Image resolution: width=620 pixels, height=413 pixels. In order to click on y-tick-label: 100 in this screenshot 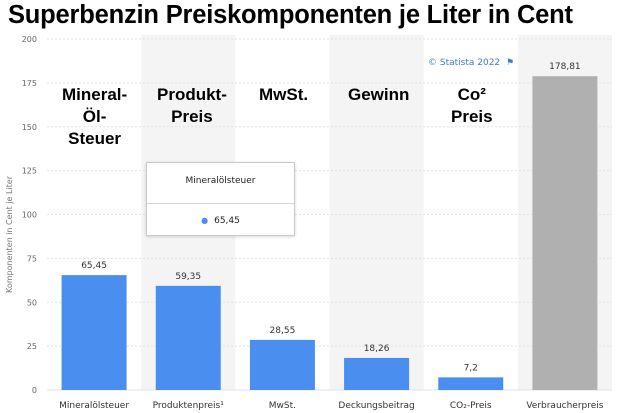, I will do `click(29, 215)`.